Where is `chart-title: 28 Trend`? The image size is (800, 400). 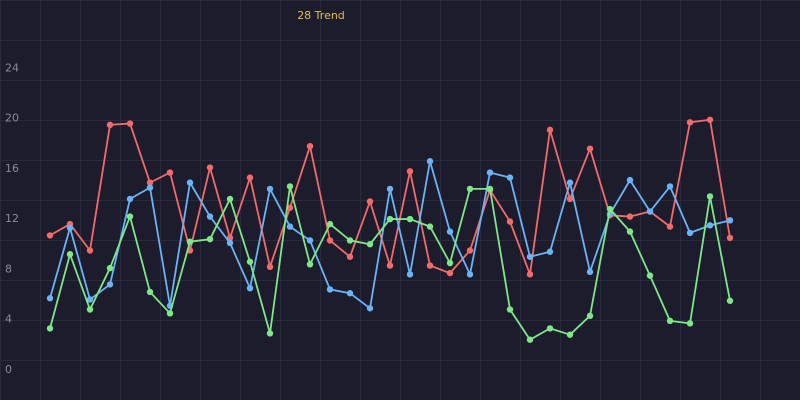 chart-title: 28 Trend is located at coordinates (321, 15).